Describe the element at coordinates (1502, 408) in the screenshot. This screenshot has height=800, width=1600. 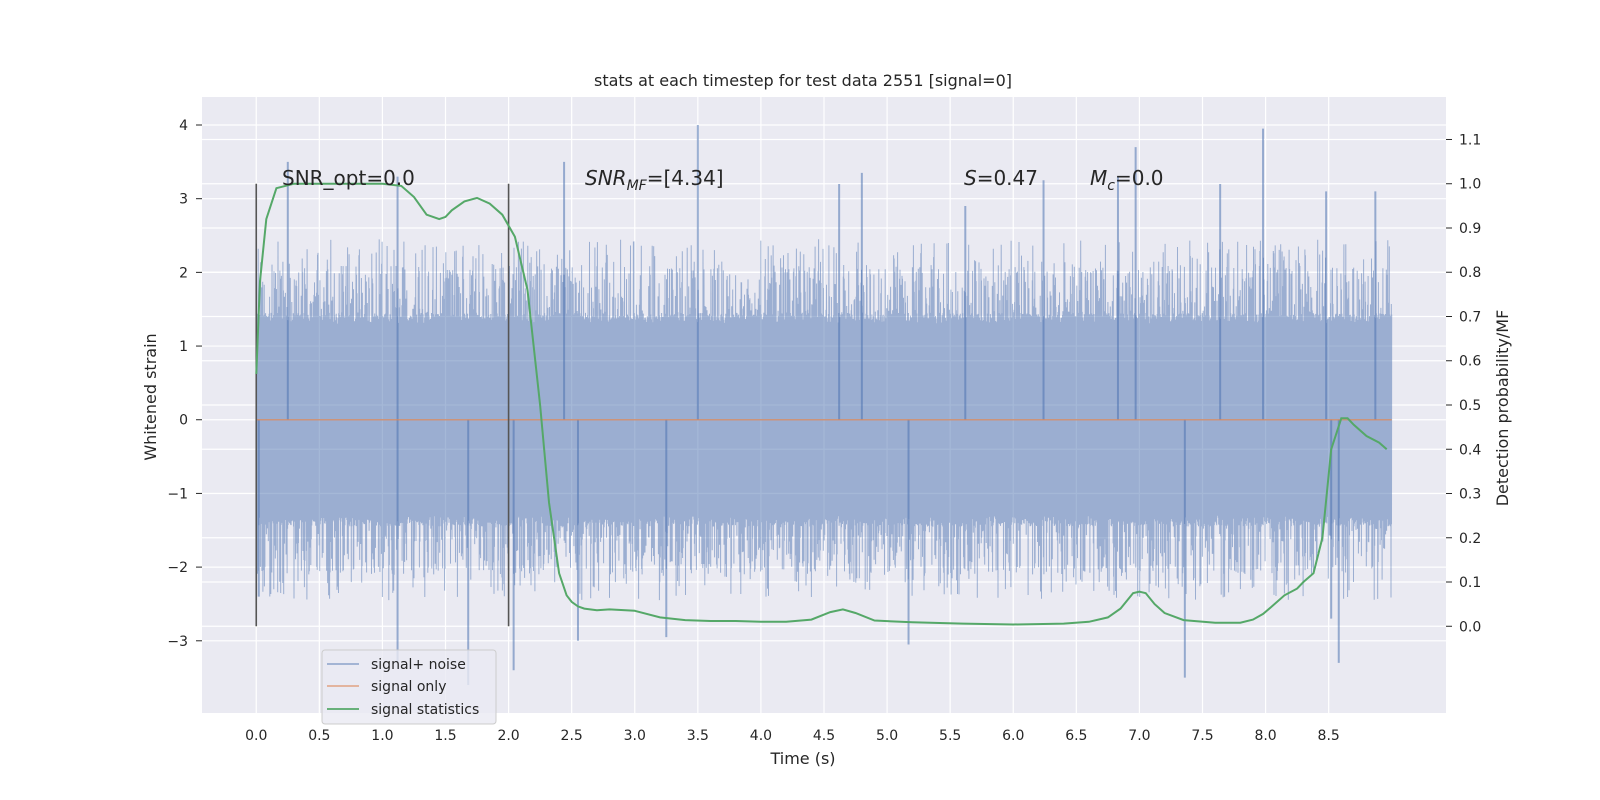
I see `right-y-axis-label: Detection probability/MF` at that location.